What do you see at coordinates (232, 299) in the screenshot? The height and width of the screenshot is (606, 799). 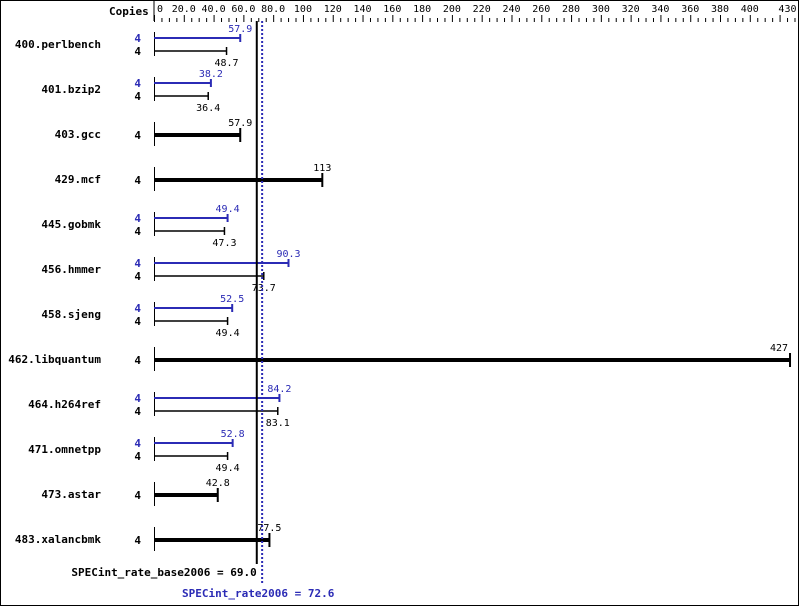 I see `peak-value-label: 52.5` at bounding box center [232, 299].